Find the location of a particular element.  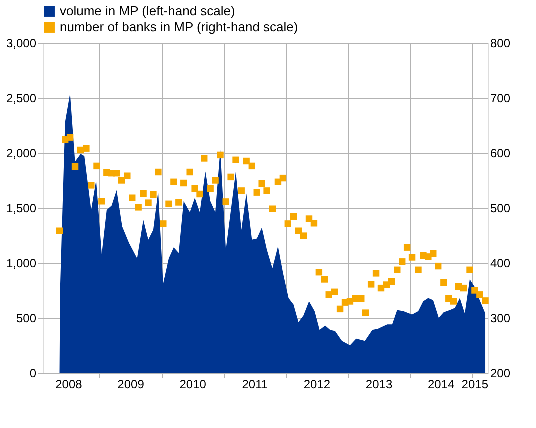

y-tick-label: 500 is located at coordinates (26, 319).